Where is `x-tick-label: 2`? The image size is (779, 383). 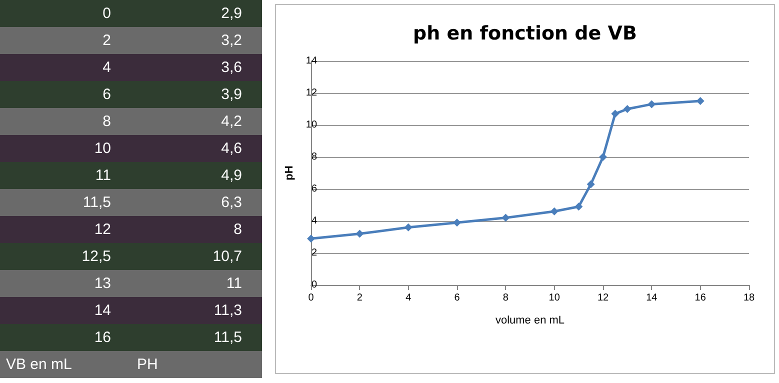
x-tick-label: 2 is located at coordinates (359, 298).